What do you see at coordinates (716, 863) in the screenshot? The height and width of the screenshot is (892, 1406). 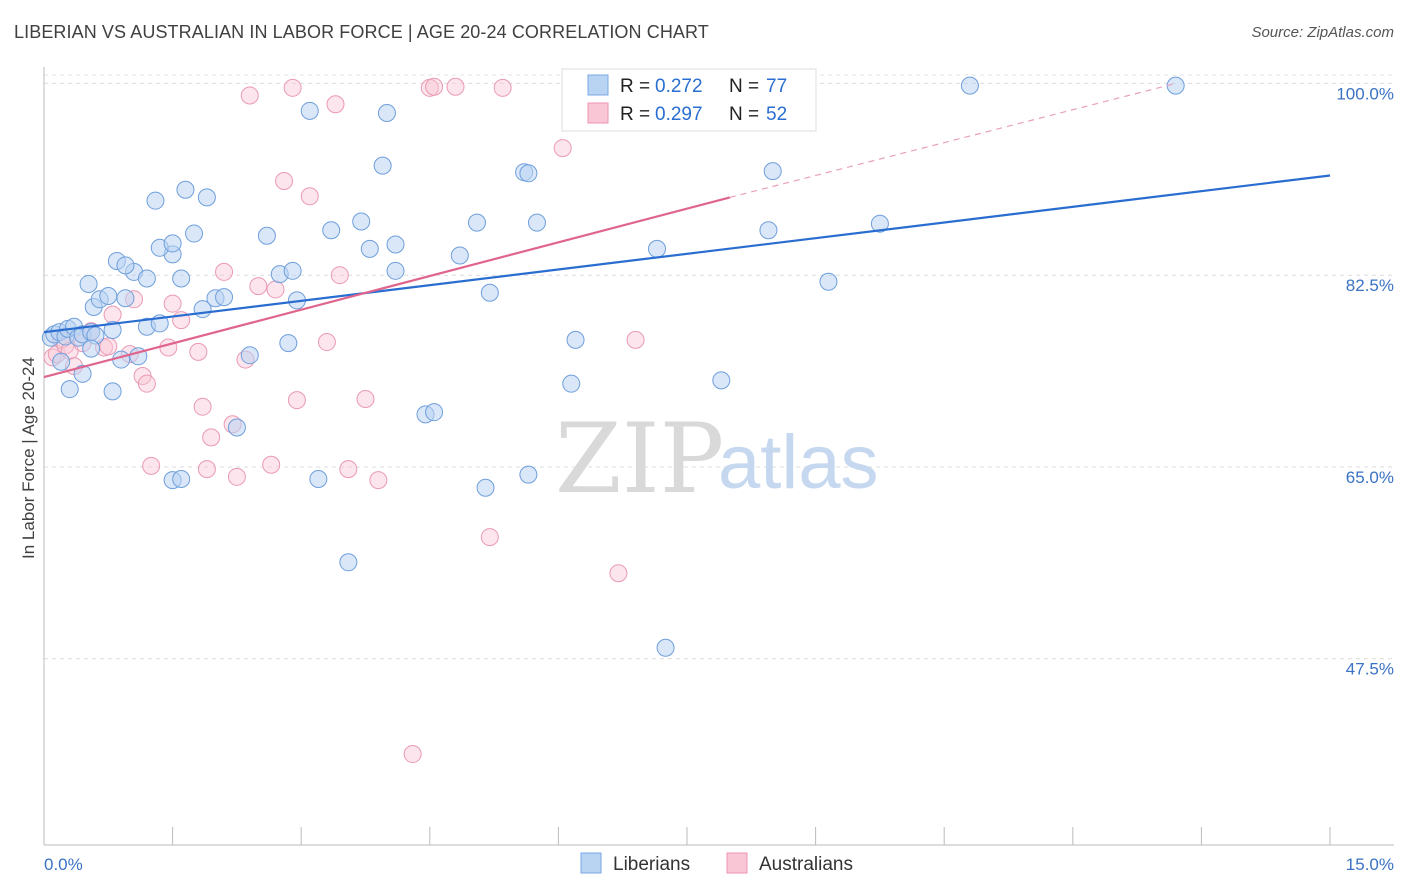 I see `bottom-legend: Liberians Australians` at bounding box center [716, 863].